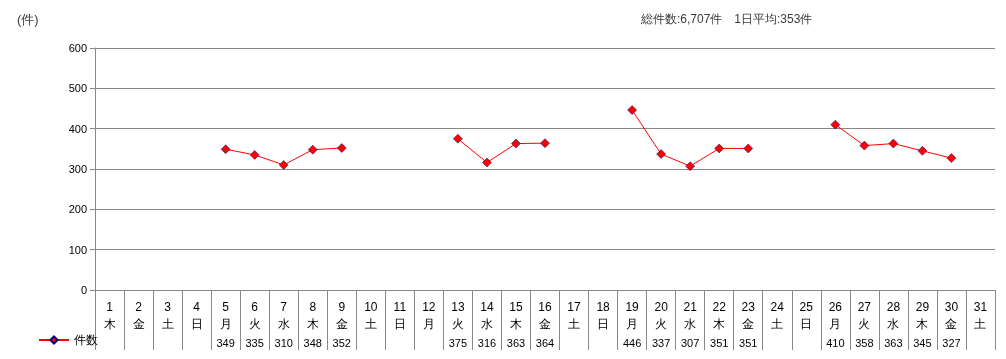 The image size is (1006, 359). Describe the element at coordinates (806, 315) in the screenshot. I see `x-tick-label: 25 日` at that location.